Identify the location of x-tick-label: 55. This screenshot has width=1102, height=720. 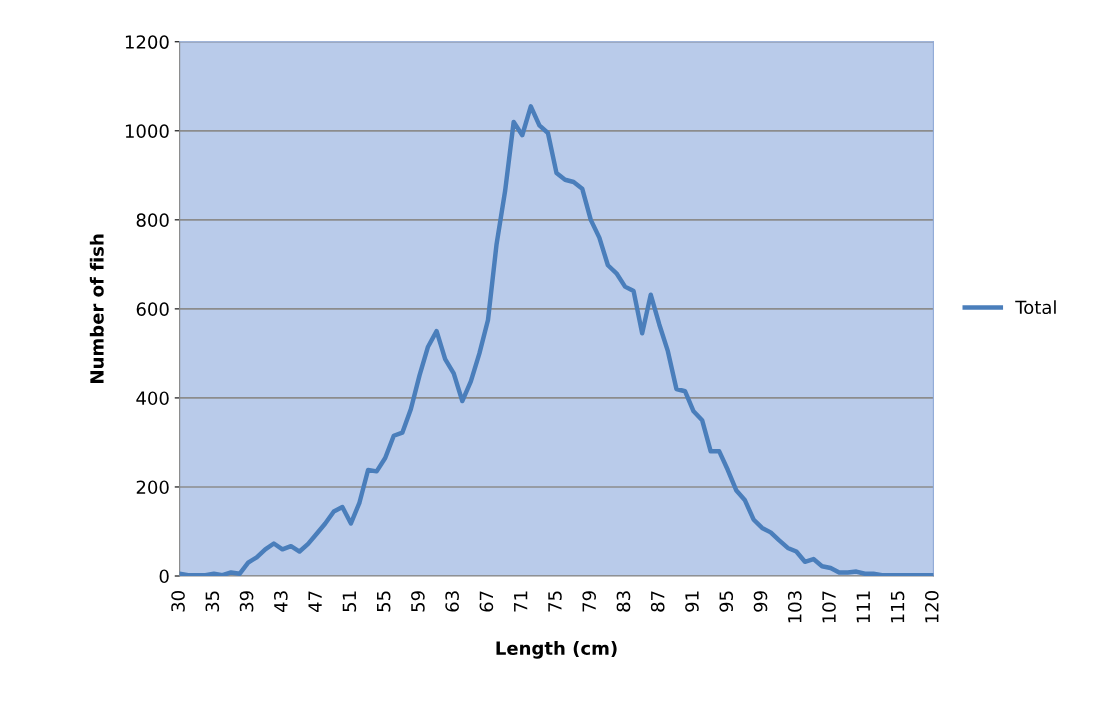
(384, 601).